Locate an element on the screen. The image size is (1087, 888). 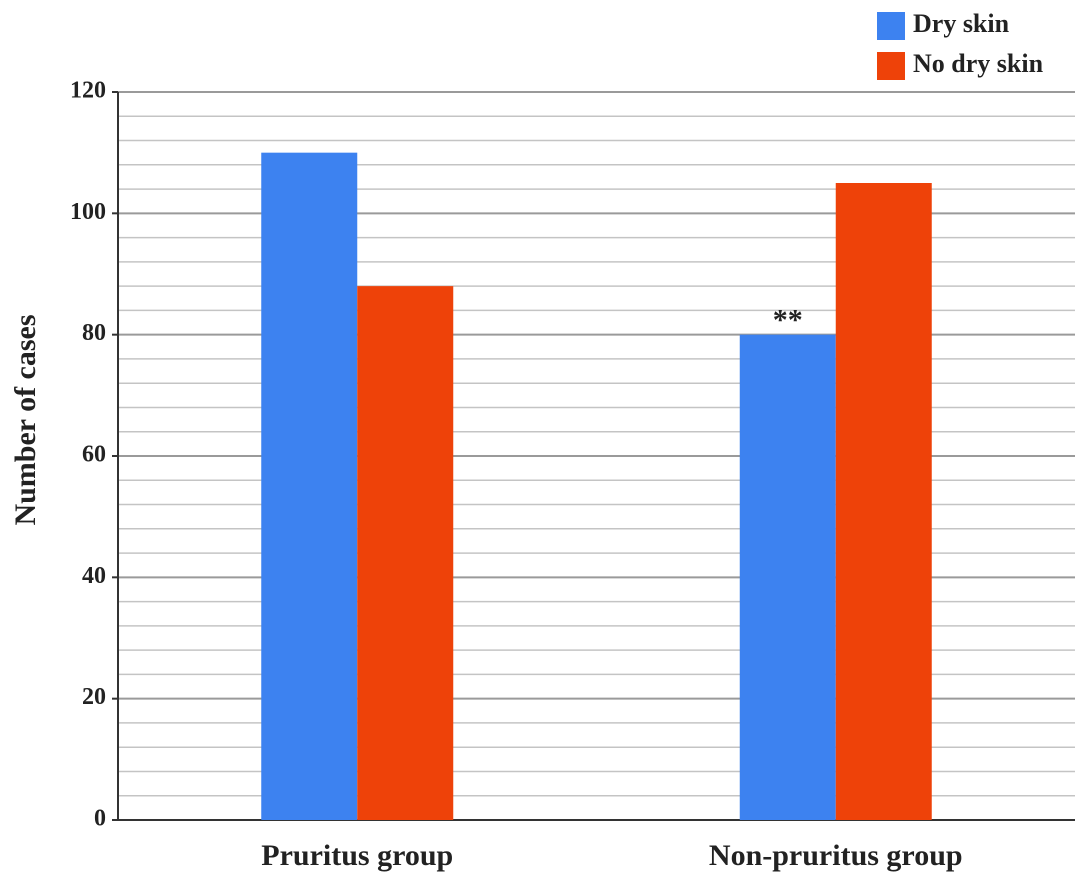
annotation: ** is located at coordinates (788, 320).